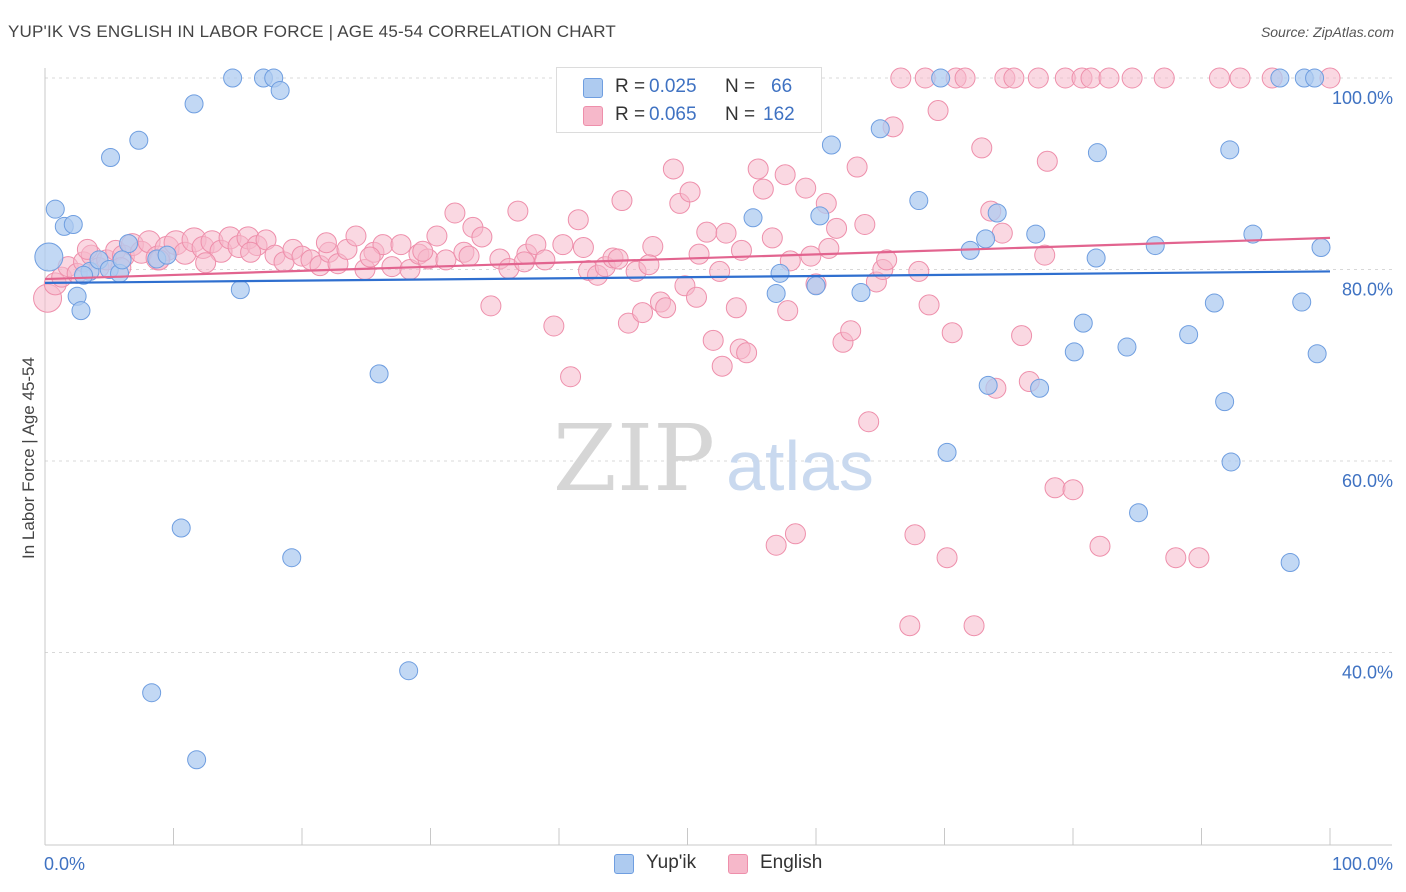  I want to click on english-trend-line, so click(687, 258).